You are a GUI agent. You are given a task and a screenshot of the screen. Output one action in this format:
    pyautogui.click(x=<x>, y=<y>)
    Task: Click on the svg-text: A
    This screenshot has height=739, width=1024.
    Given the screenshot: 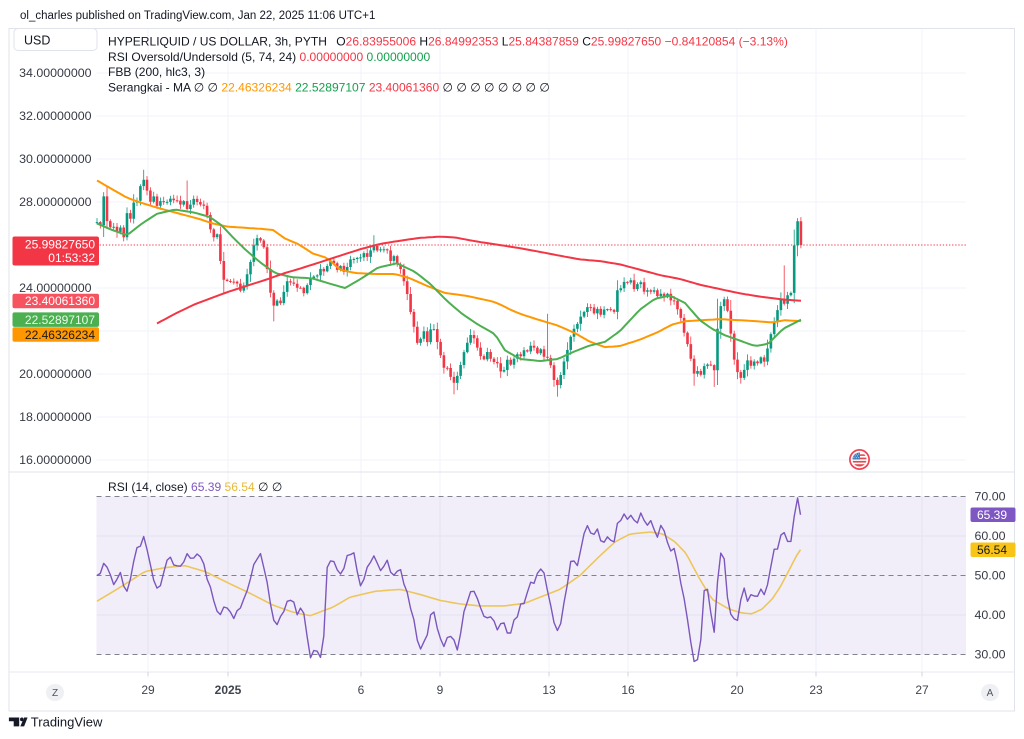 What is the action you would take?
    pyautogui.click(x=990, y=693)
    